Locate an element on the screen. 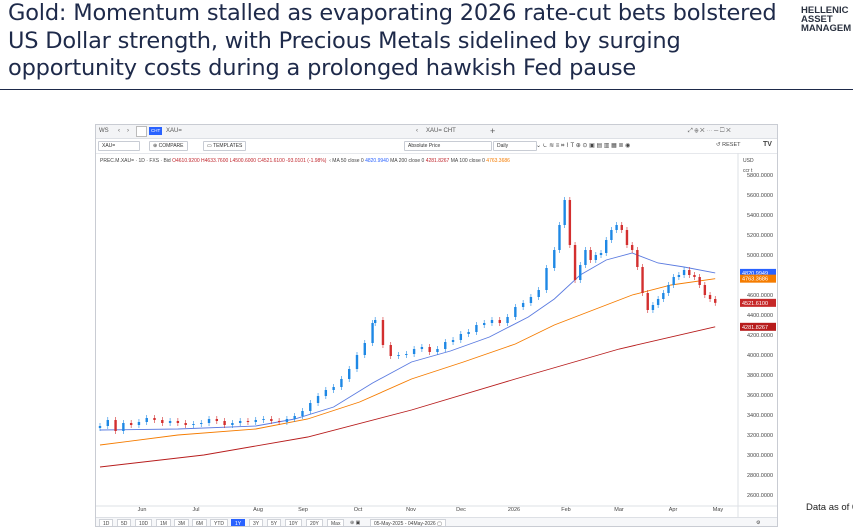  reset-button: ↺ RESET is located at coordinates (728, 145).